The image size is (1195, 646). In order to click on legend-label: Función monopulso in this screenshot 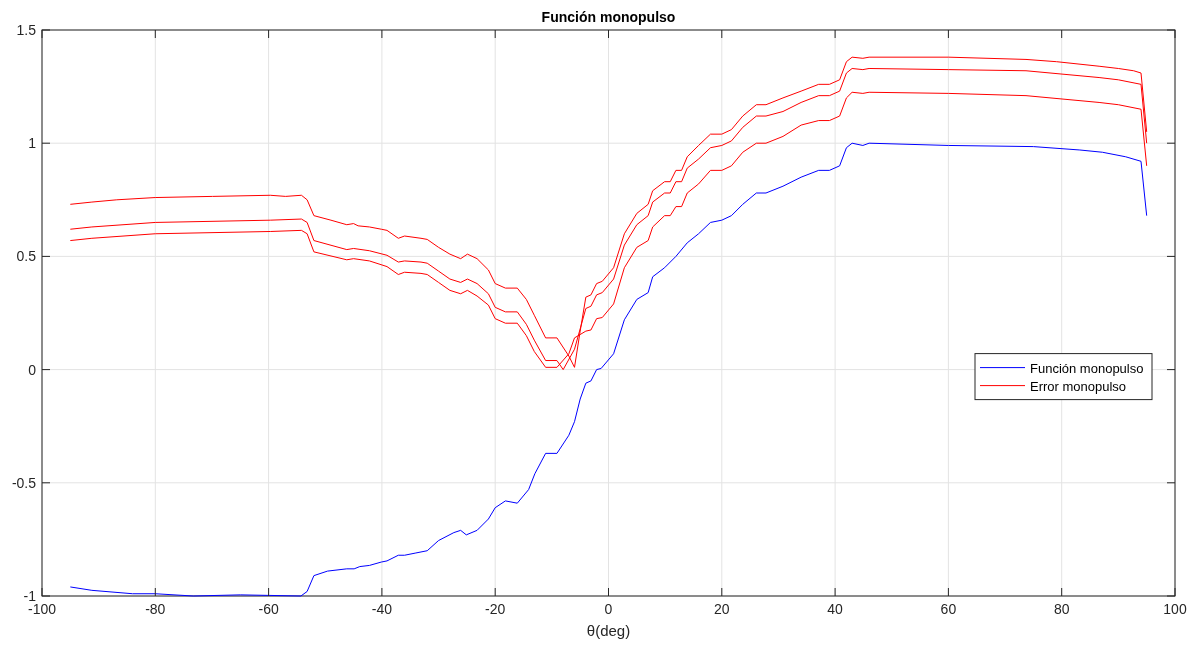, I will do `click(1087, 368)`.